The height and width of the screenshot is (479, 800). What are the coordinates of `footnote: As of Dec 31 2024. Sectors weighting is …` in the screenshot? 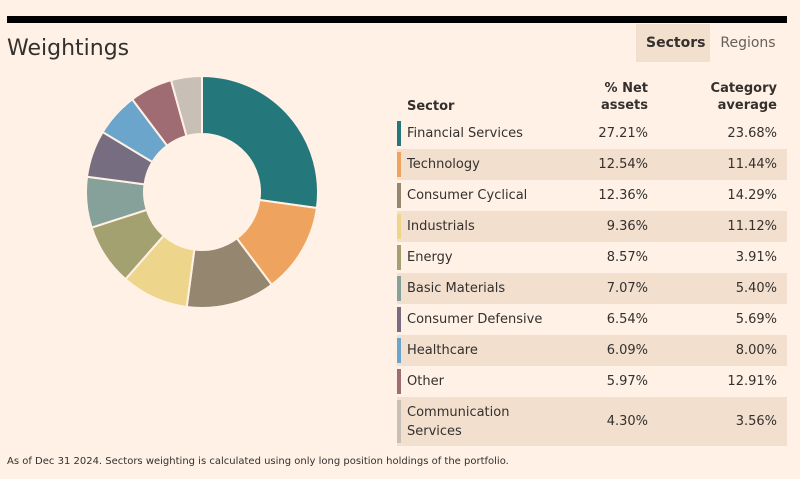 It's located at (258, 461).